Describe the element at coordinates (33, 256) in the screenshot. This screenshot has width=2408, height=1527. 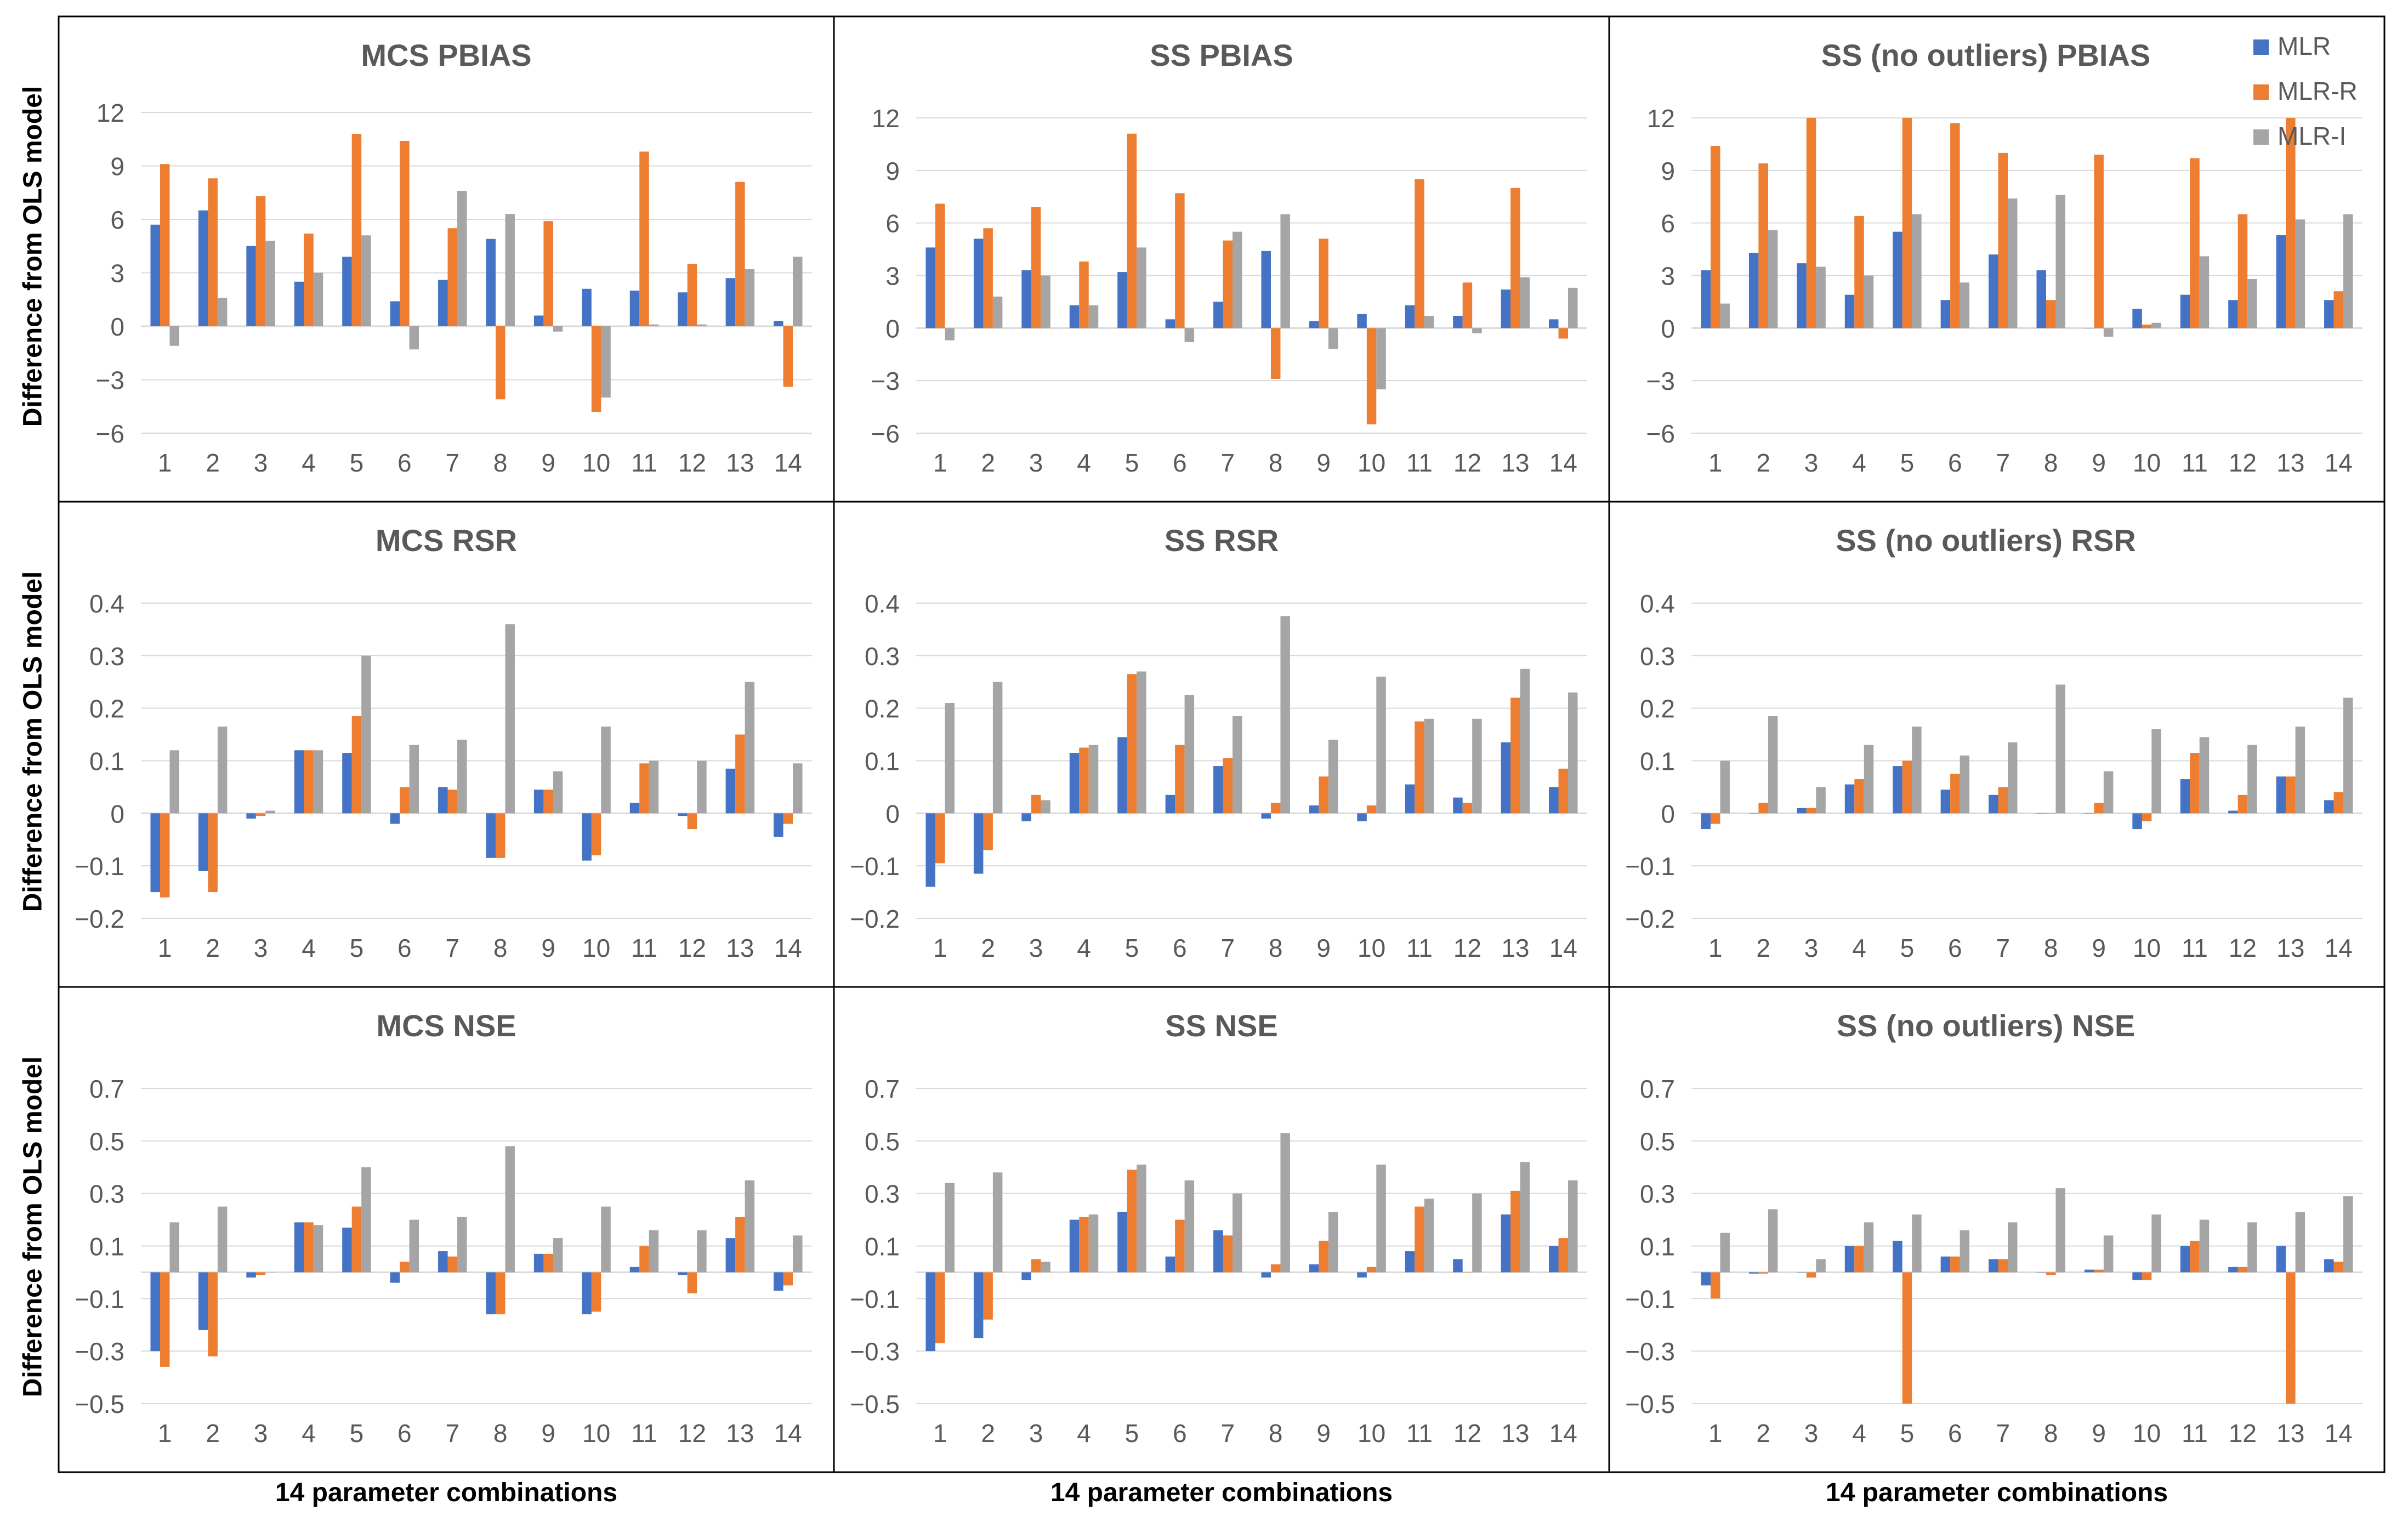
I see `y-axis-label-row-1: Difference from OLS model` at that location.